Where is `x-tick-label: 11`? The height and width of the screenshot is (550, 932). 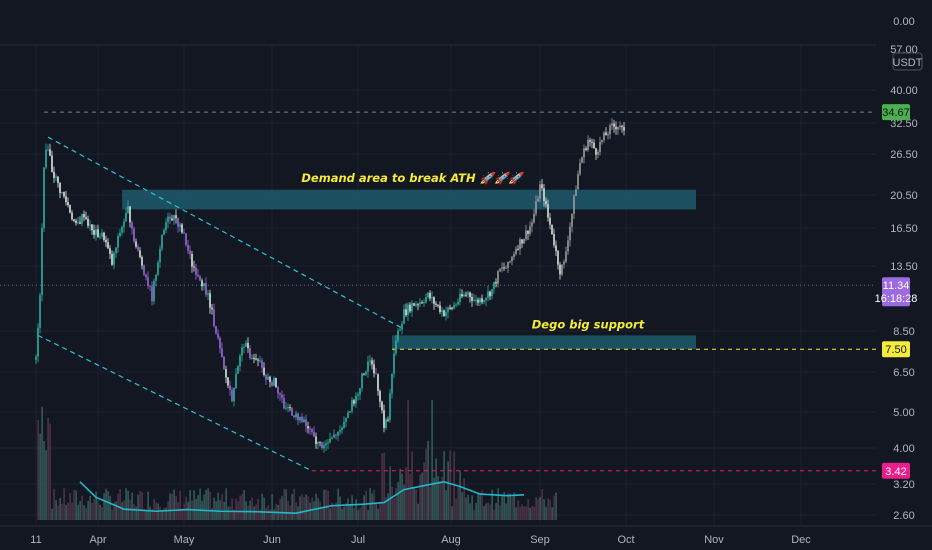 x-tick-label: 11 is located at coordinates (35, 540).